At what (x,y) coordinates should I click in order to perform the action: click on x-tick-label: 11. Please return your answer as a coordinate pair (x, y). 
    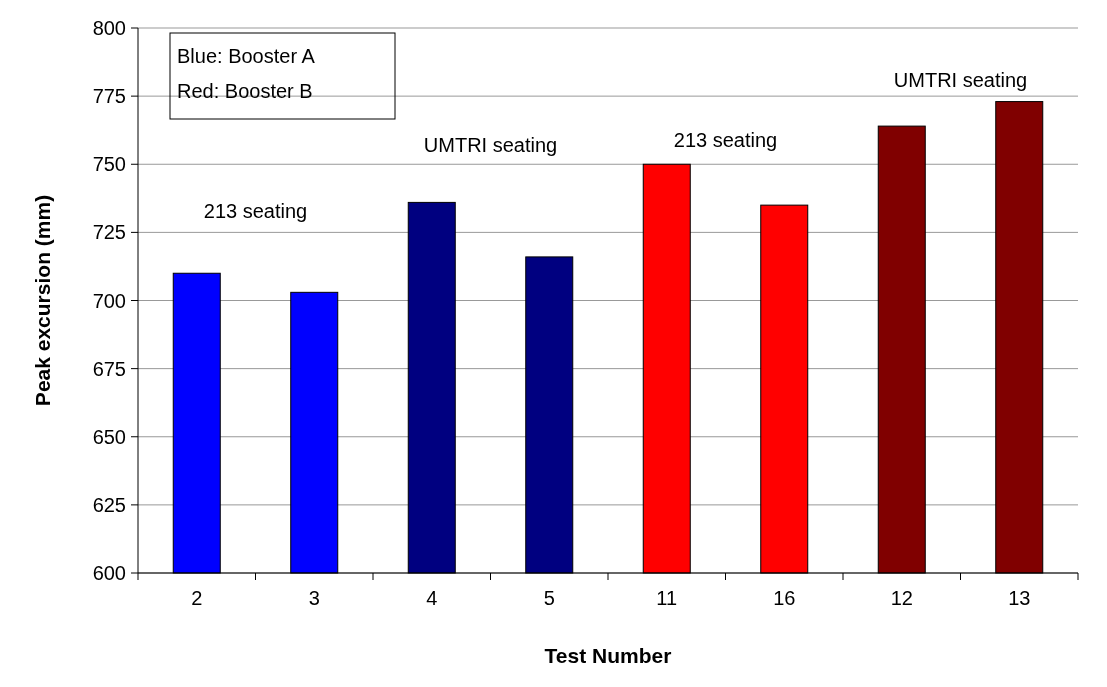
    Looking at the image, I should click on (667, 598).